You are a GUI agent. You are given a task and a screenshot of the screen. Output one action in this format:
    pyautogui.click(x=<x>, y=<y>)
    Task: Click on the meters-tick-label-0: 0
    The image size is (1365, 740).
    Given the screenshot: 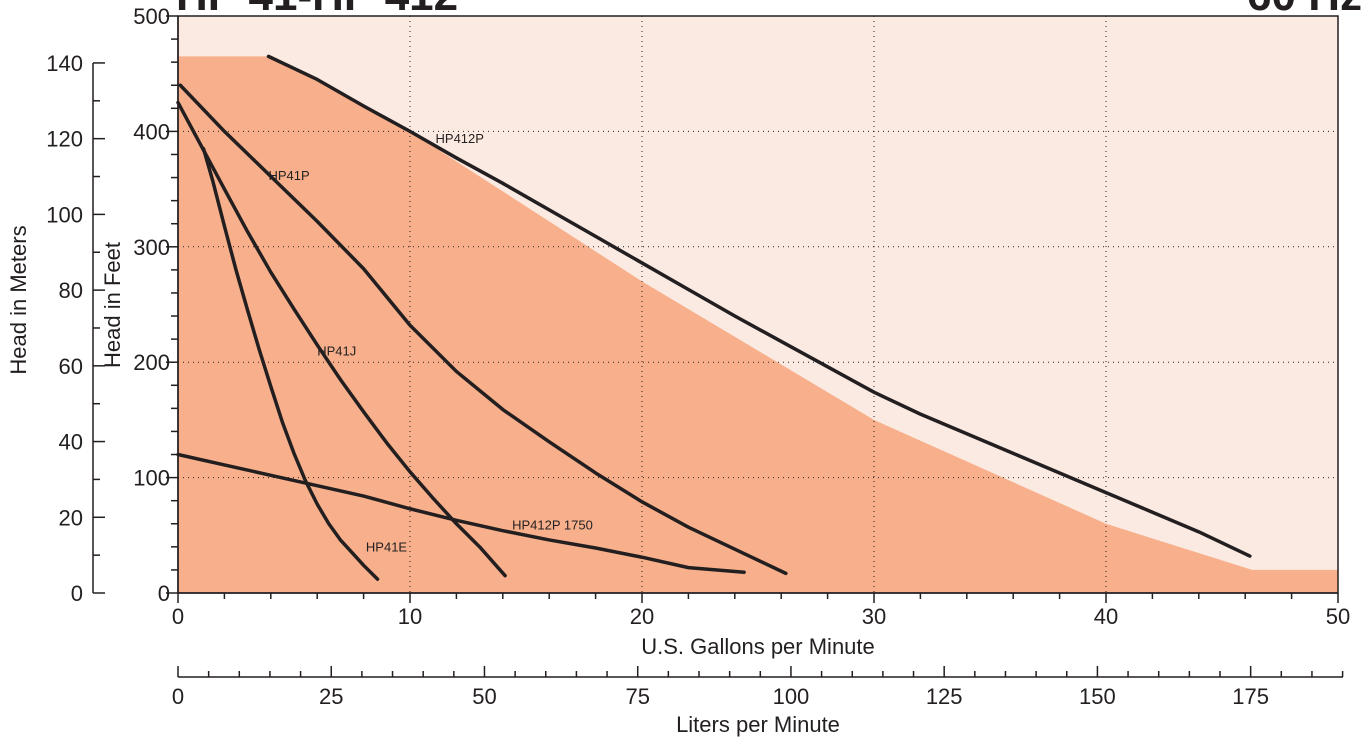 What is the action you would take?
    pyautogui.click(x=77, y=593)
    